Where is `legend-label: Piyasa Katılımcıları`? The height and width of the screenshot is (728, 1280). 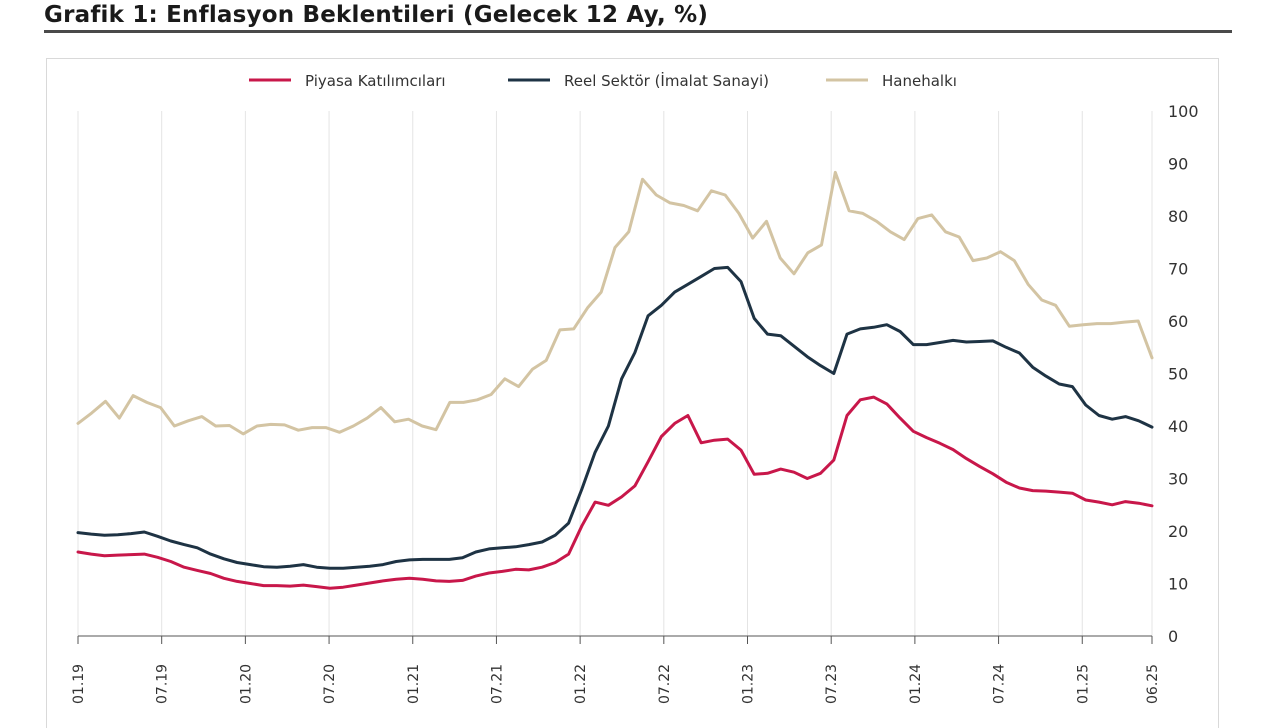
legend-label: Piyasa Katılımcıları is located at coordinates (375, 81).